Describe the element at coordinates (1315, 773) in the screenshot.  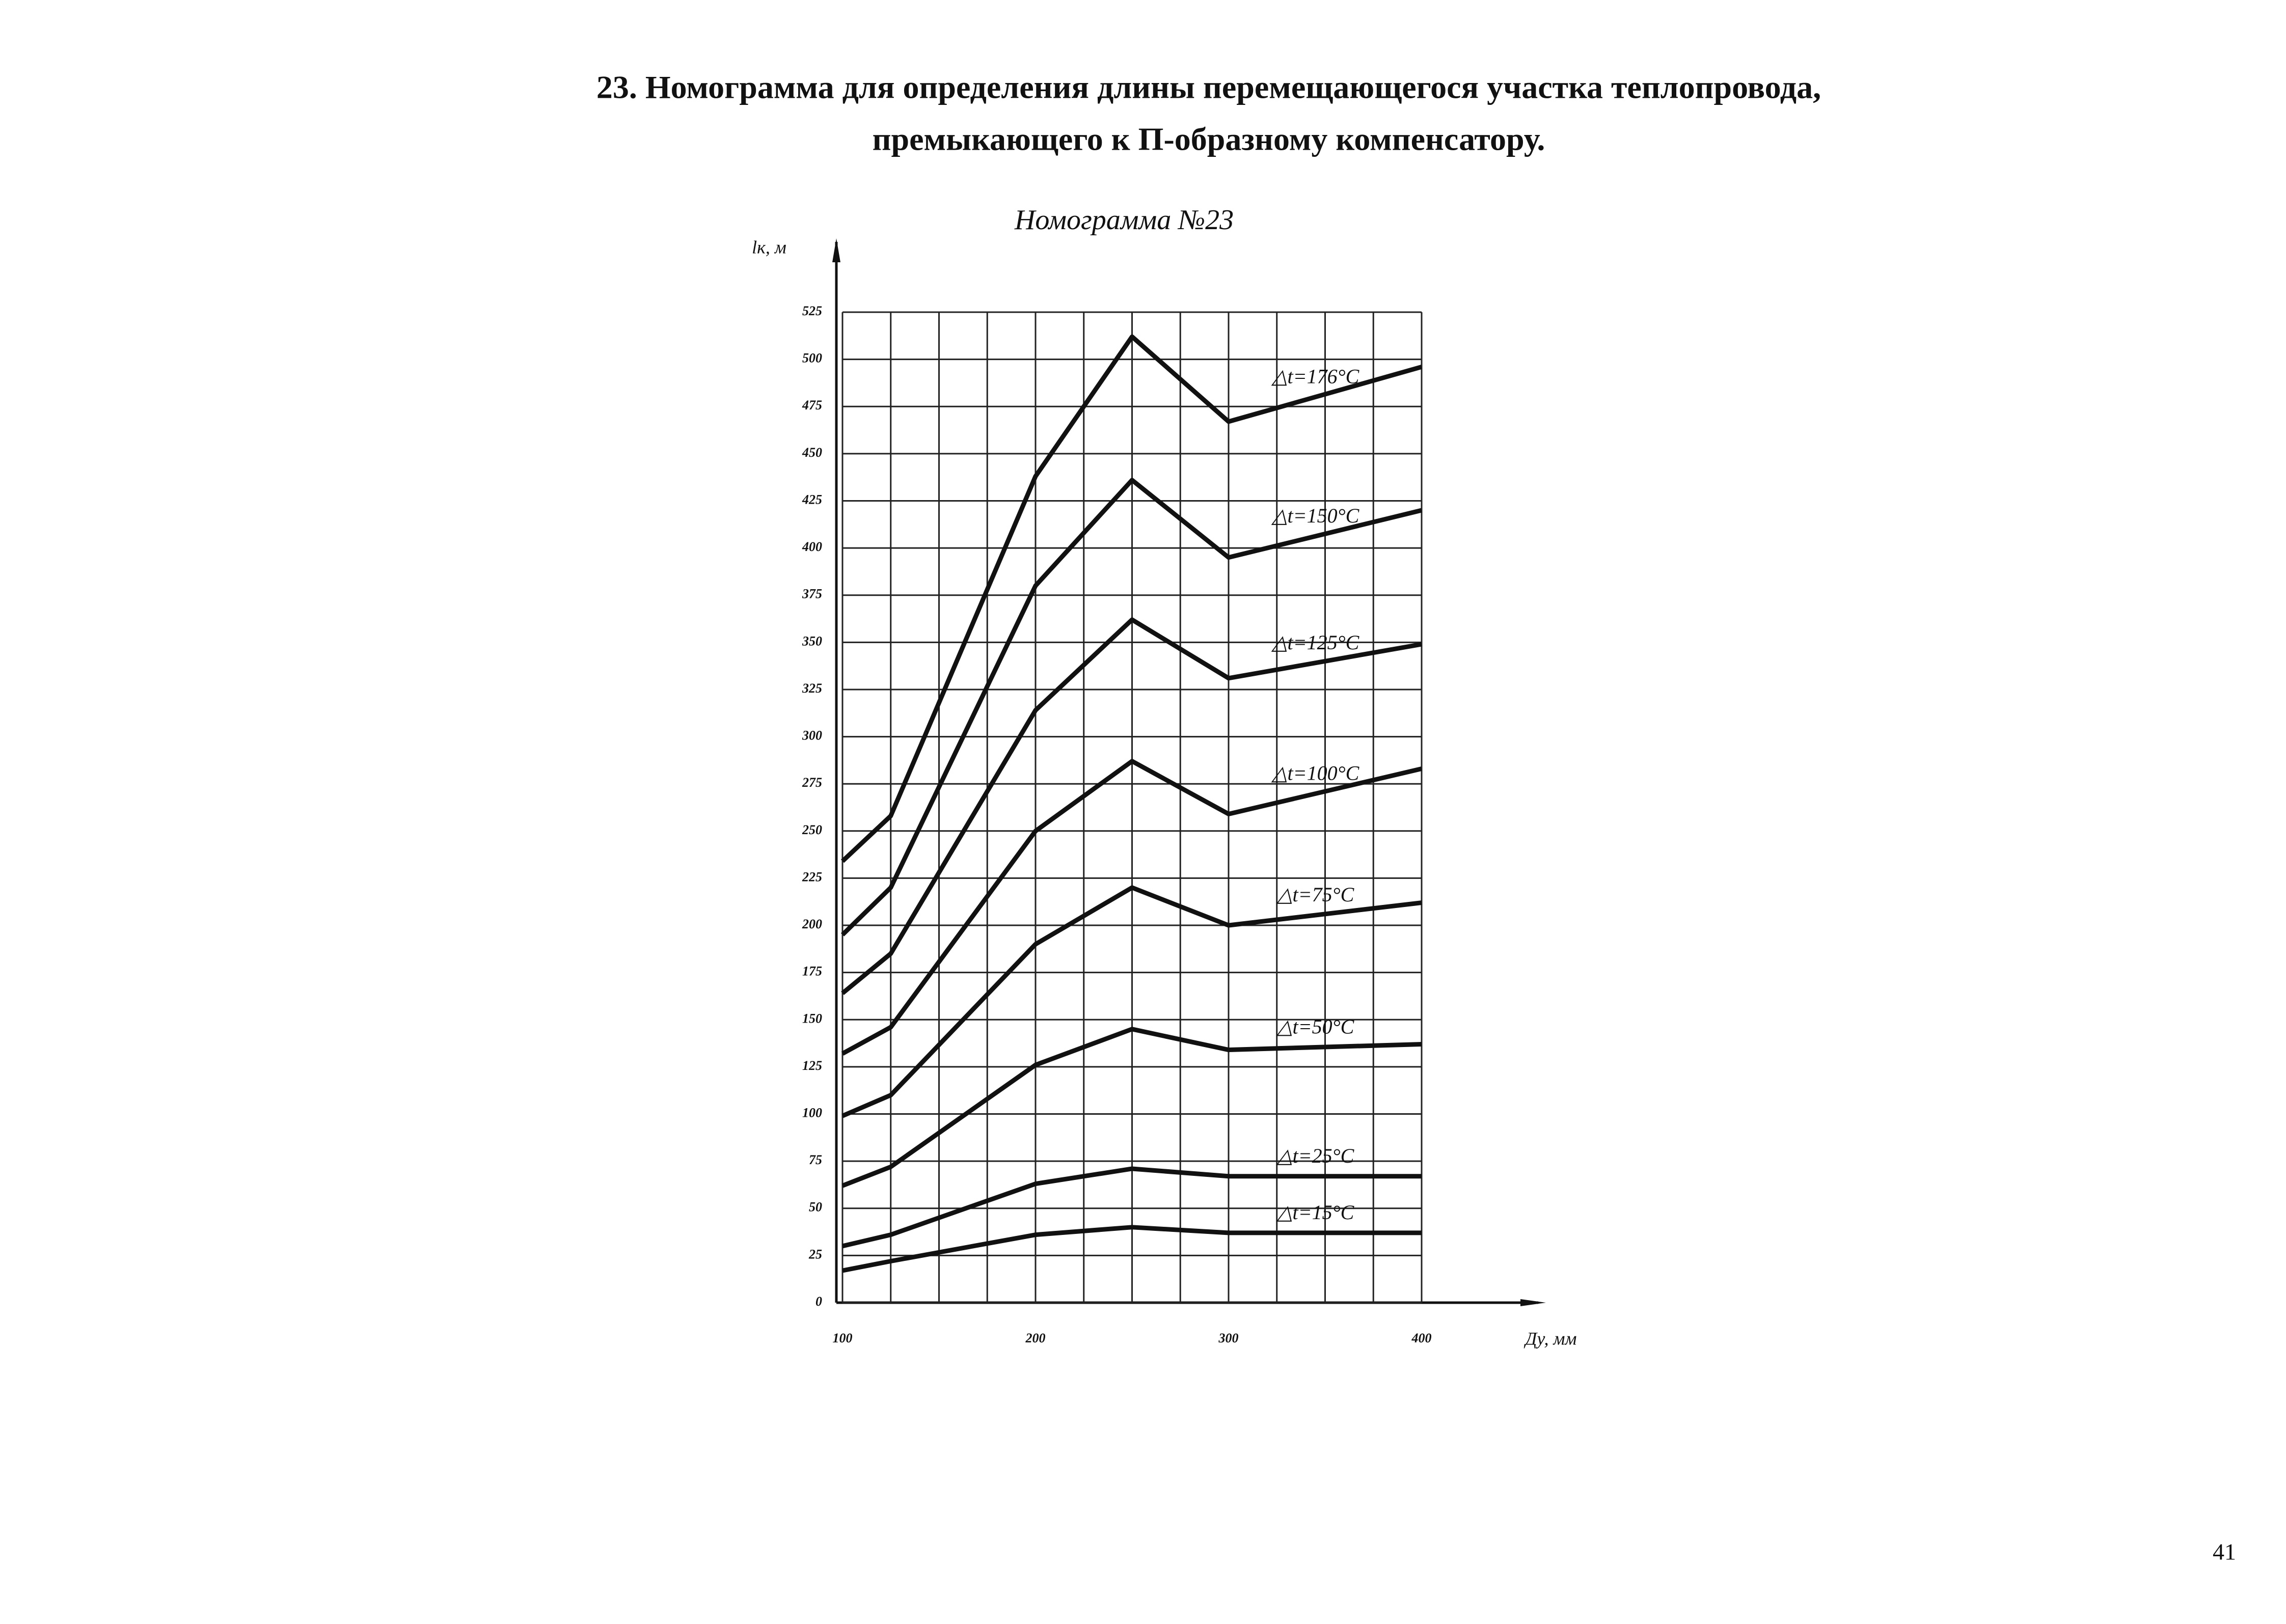
I see `series-label: △t=100°C` at that location.